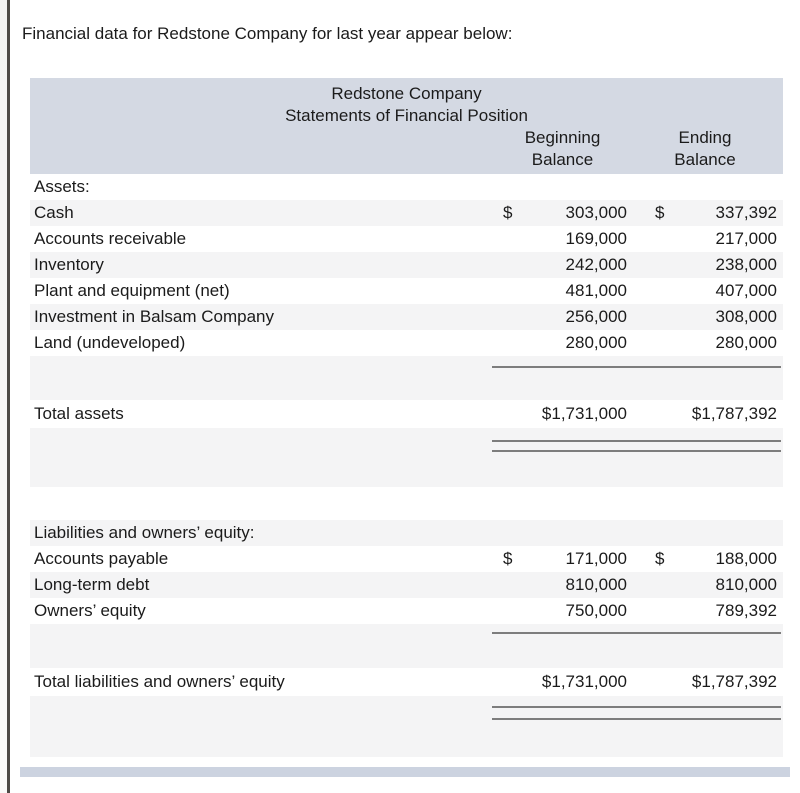  What do you see at coordinates (709, 213) in the screenshot?
I see `amount-cell: $337,392` at bounding box center [709, 213].